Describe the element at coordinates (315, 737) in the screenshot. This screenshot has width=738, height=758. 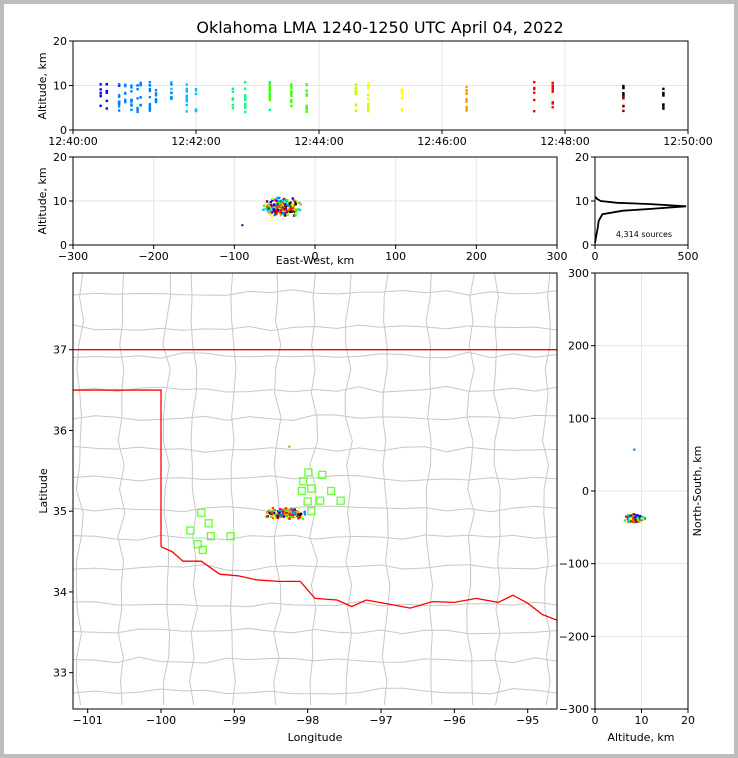
I see `plan-view-xlabel: Longitude` at that location.